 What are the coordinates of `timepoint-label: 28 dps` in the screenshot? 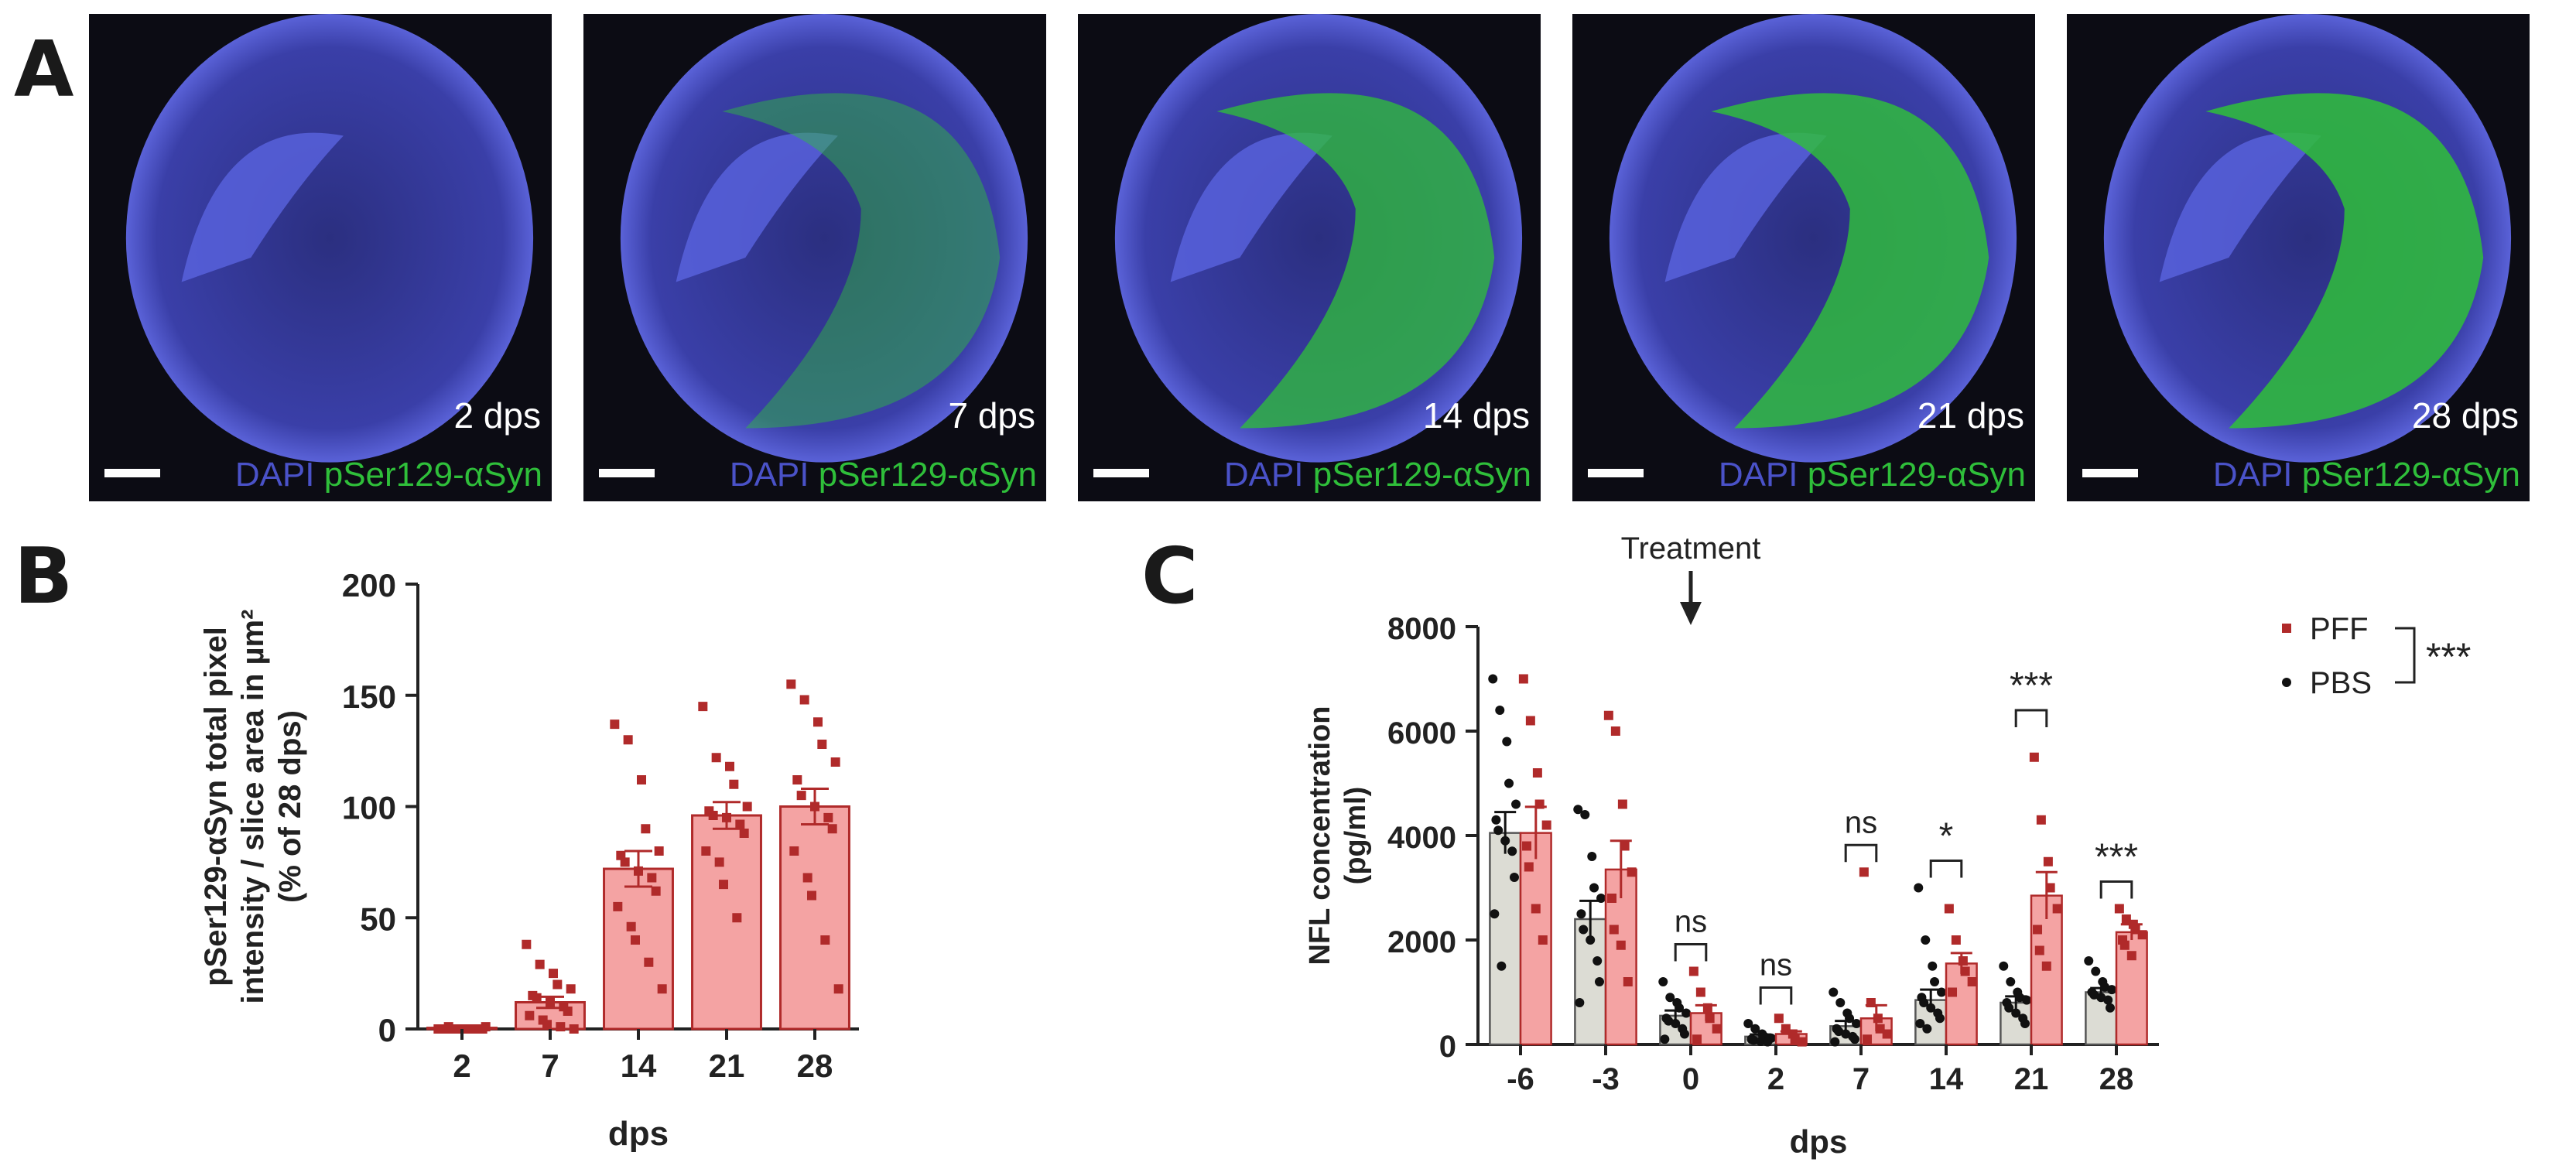 It's located at (2466, 415).